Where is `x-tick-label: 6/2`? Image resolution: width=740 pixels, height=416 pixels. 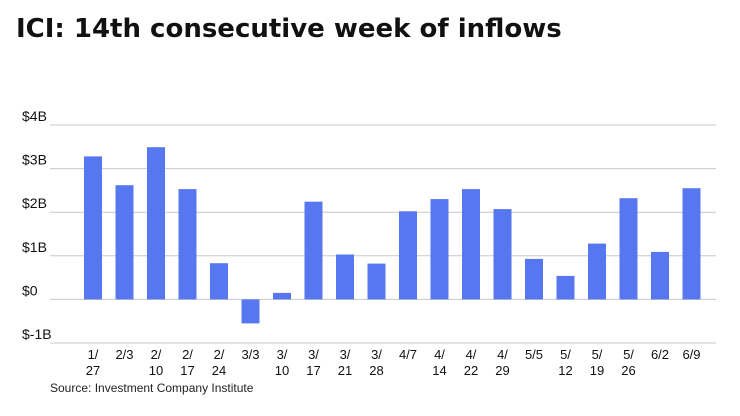
x-tick-label: 6/2 is located at coordinates (660, 354).